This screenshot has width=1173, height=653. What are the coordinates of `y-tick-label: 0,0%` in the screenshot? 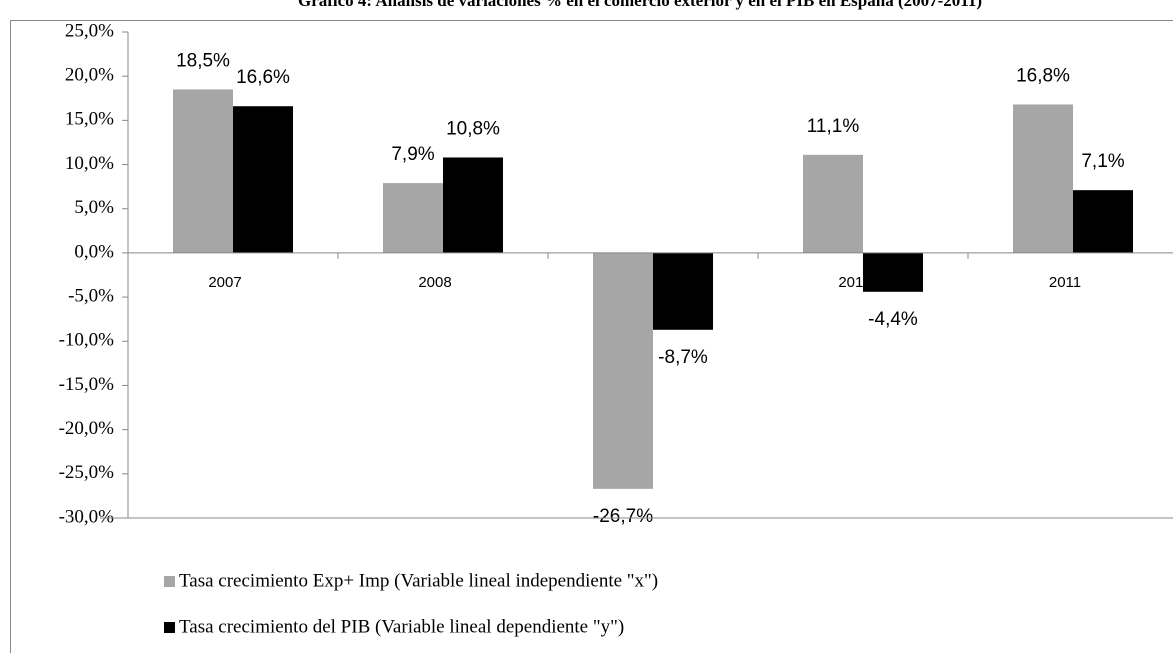 It's located at (94, 251).